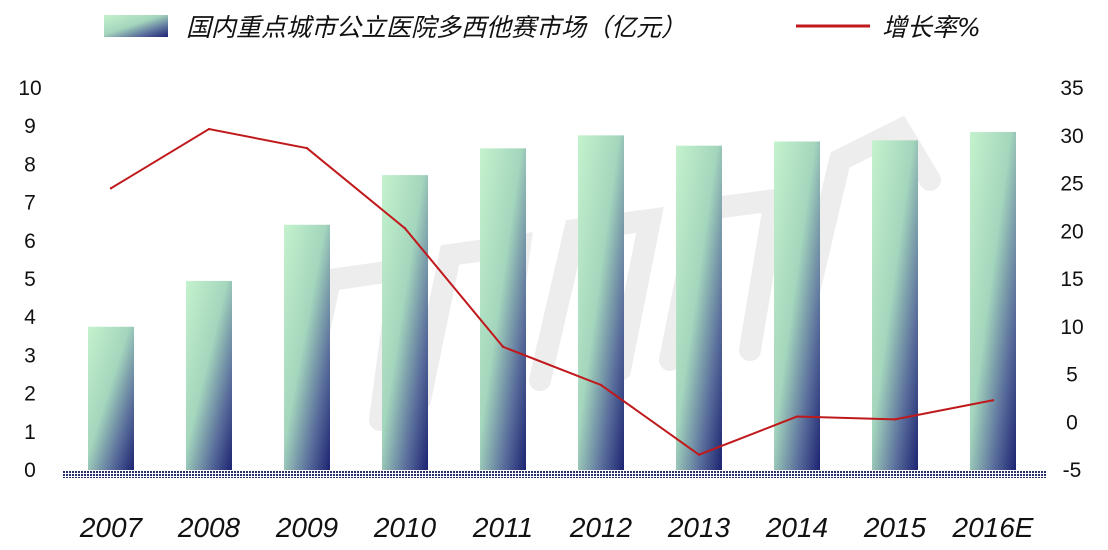 Image resolution: width=1108 pixels, height=550 pixels. I want to click on legend-label-line: 增长率%, so click(931, 27).